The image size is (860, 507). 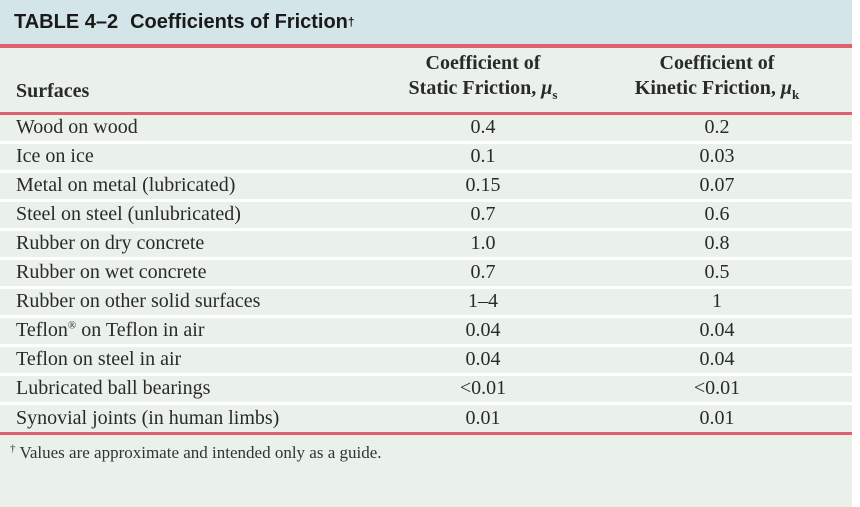 I want to click on table-row: Teflon on steel in air 0.04 0.04, so click(x=426, y=358).